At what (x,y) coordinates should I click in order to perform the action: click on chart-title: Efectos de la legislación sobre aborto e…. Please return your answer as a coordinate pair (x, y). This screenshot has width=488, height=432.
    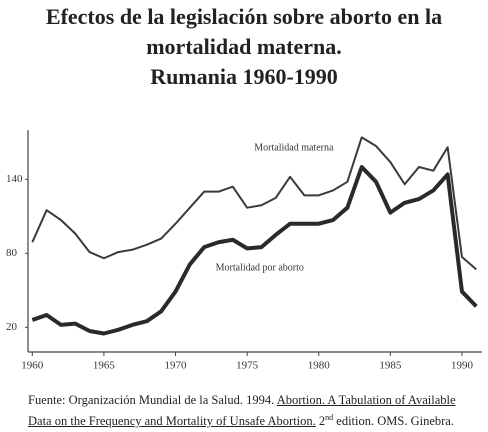
    Looking at the image, I should click on (244, 31).